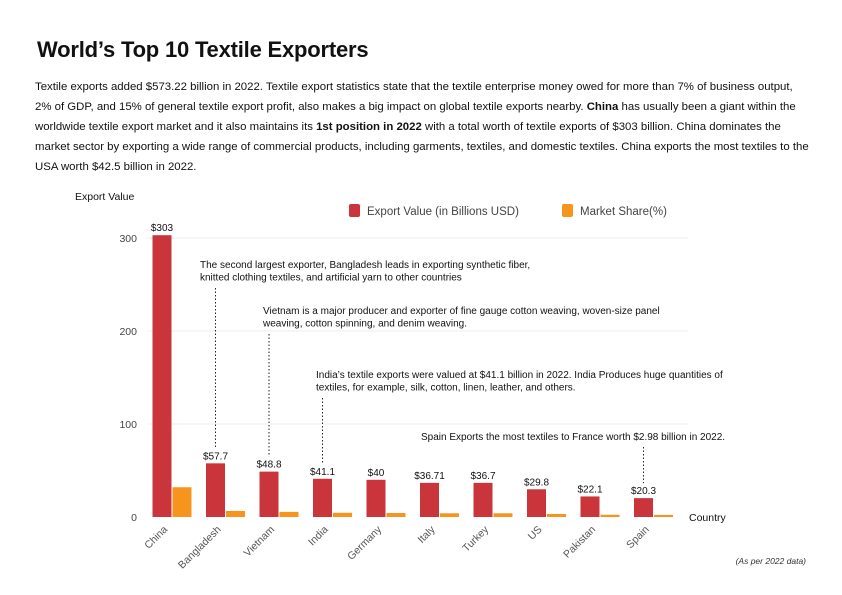 Image resolution: width=842 pixels, height=595 pixels. I want to click on data-label: $36.7, so click(482, 476).